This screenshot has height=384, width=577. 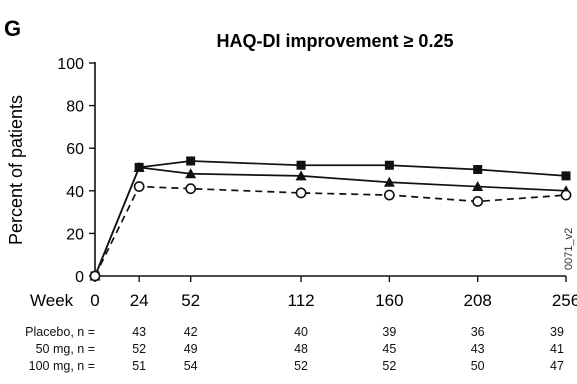 What do you see at coordinates (477, 332) in the screenshot?
I see `n-cell: 36` at bounding box center [477, 332].